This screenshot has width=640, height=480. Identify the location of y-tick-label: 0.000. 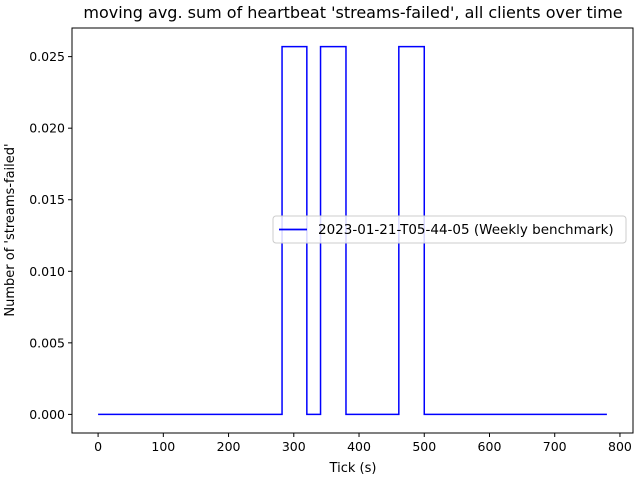
(47, 414).